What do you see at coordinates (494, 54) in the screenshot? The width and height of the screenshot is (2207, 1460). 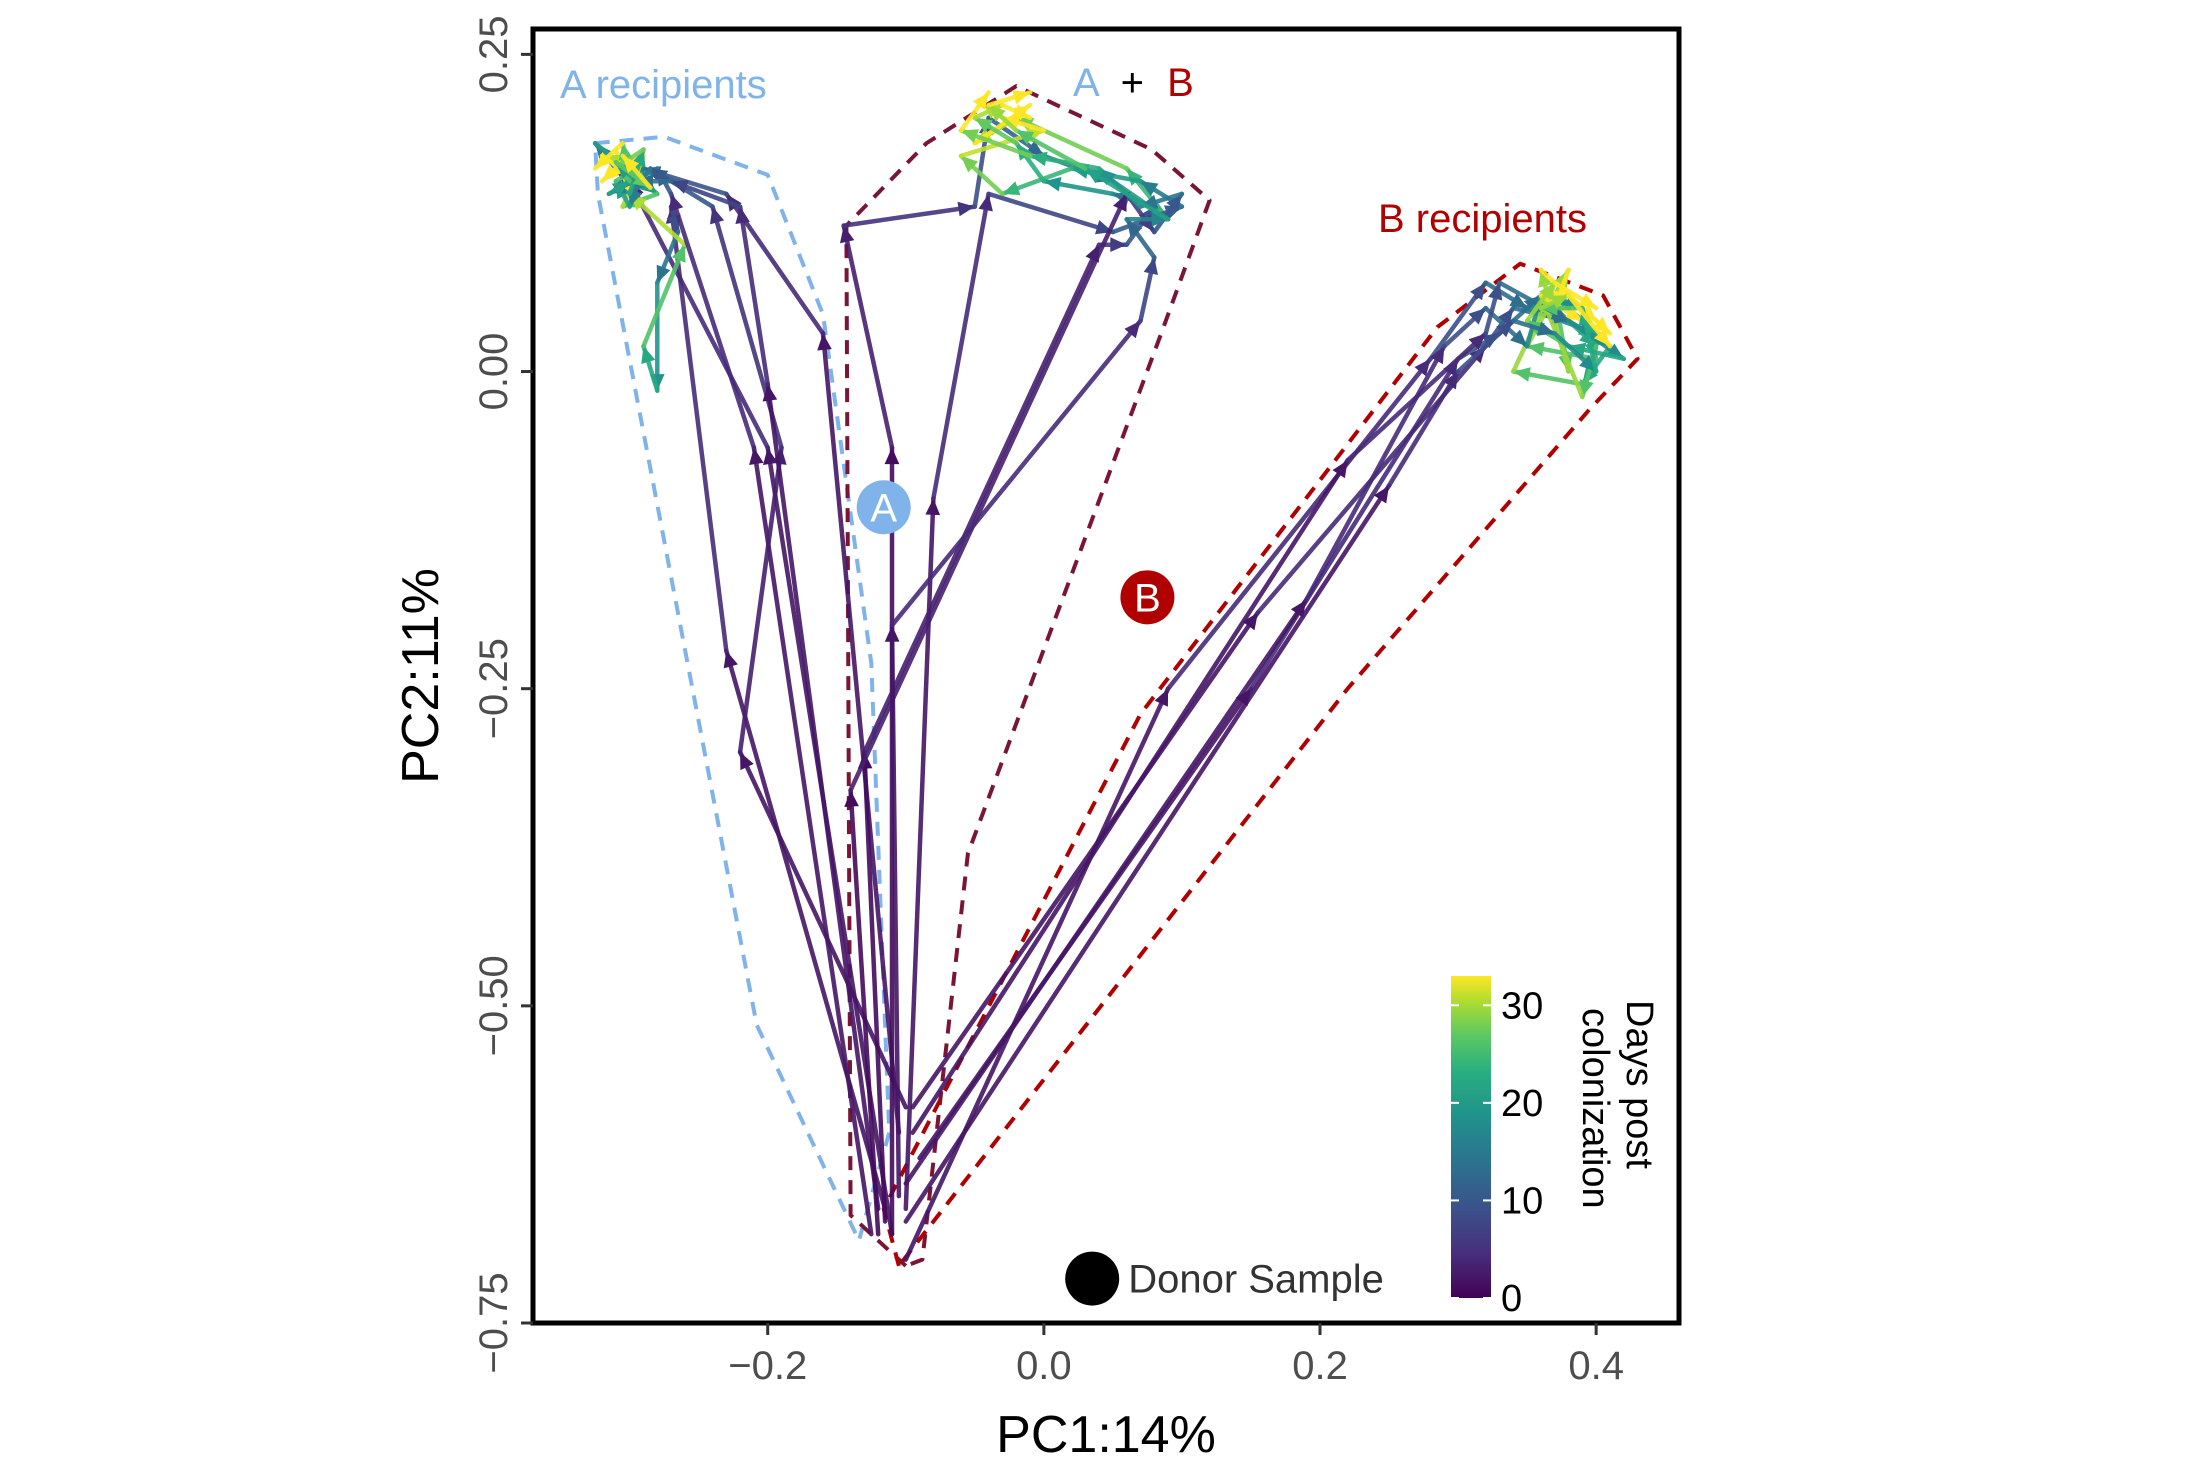 I see `y-tick-label: 0.25` at bounding box center [494, 54].